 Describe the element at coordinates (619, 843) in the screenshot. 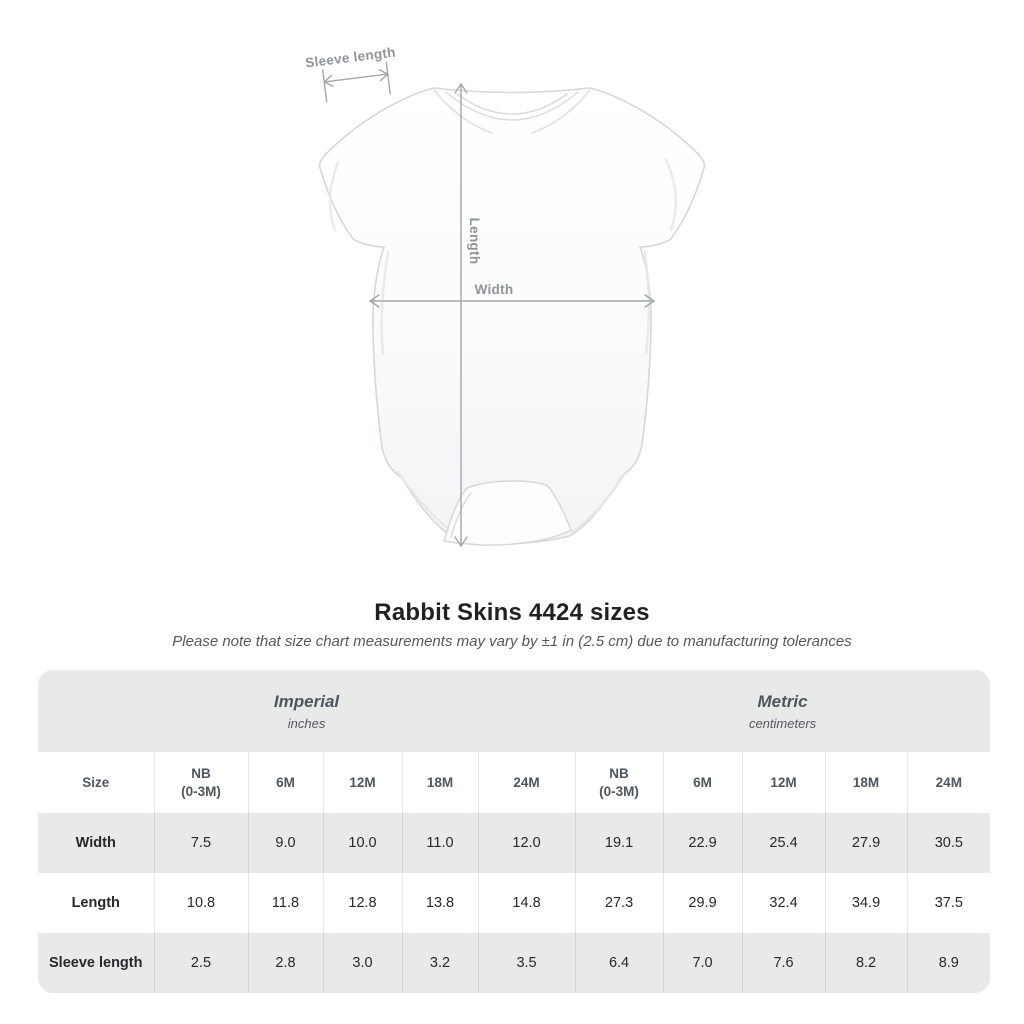

I see `value-cell: 19.1` at that location.